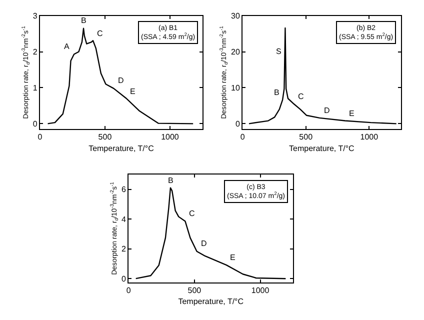  What do you see at coordinates (235, 52) in the screenshot?
I see `y-tick-label: 20` at bounding box center [235, 52].